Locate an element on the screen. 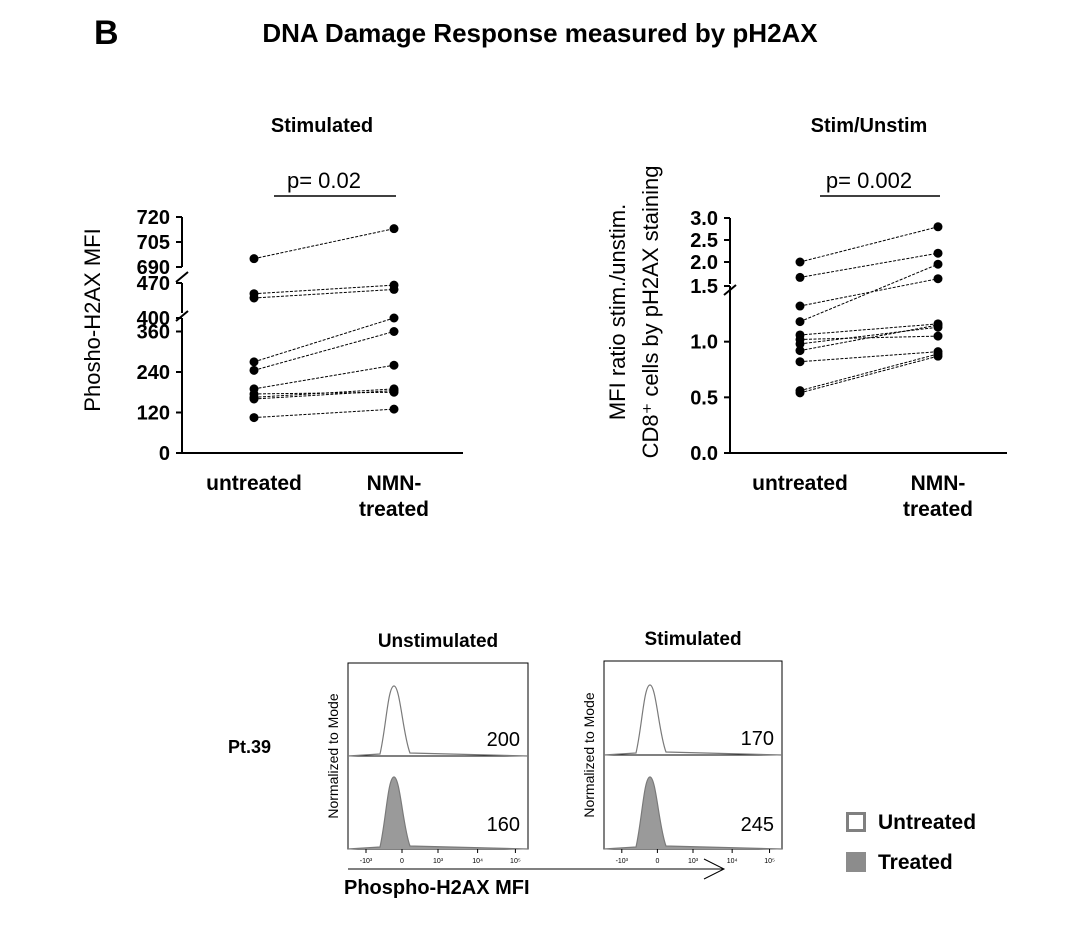 This screenshot has width=1080, height=930. y-tick-label: 2.5 is located at coordinates (704, 241).